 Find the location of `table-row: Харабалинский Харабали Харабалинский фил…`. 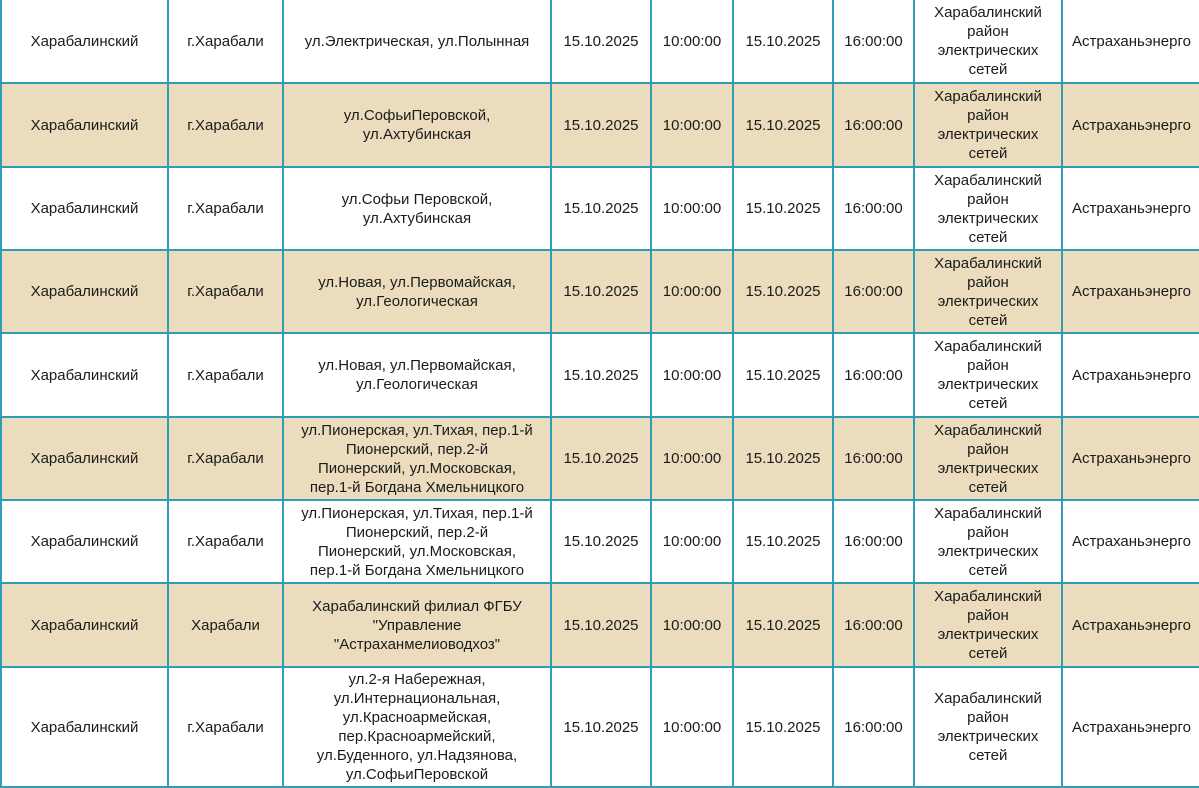

table-row: Харабалинский Харабали Харабалинский фил… is located at coordinates (599, 625).